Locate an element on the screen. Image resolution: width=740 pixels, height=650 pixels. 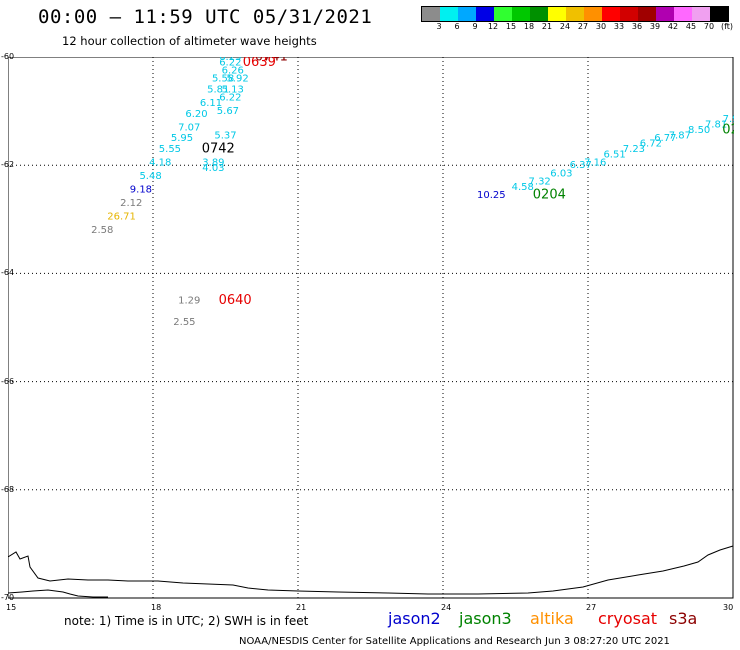
latitude-label: -62 is located at coordinates (8, 165).